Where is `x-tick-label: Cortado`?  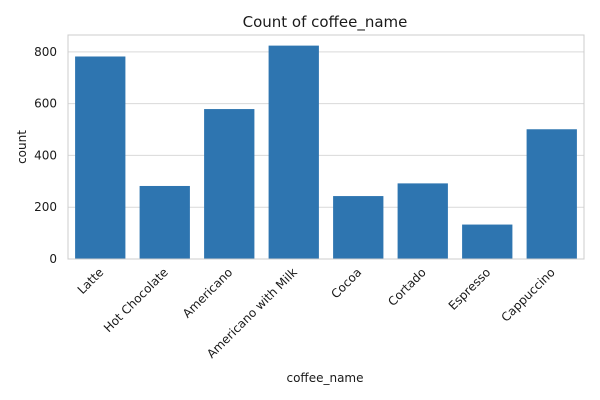 x-tick-label: Cortado is located at coordinates (407, 287).